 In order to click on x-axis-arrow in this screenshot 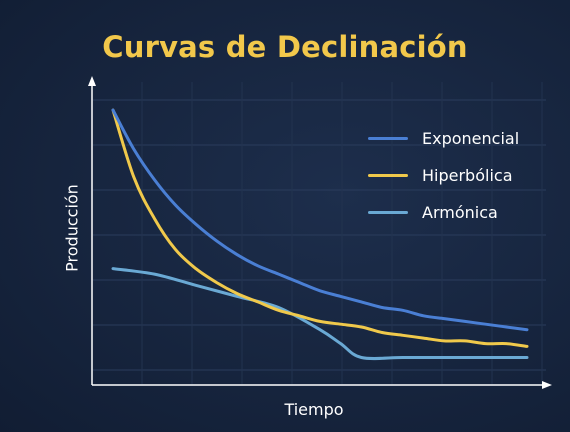, I will do `click(547, 385)`.